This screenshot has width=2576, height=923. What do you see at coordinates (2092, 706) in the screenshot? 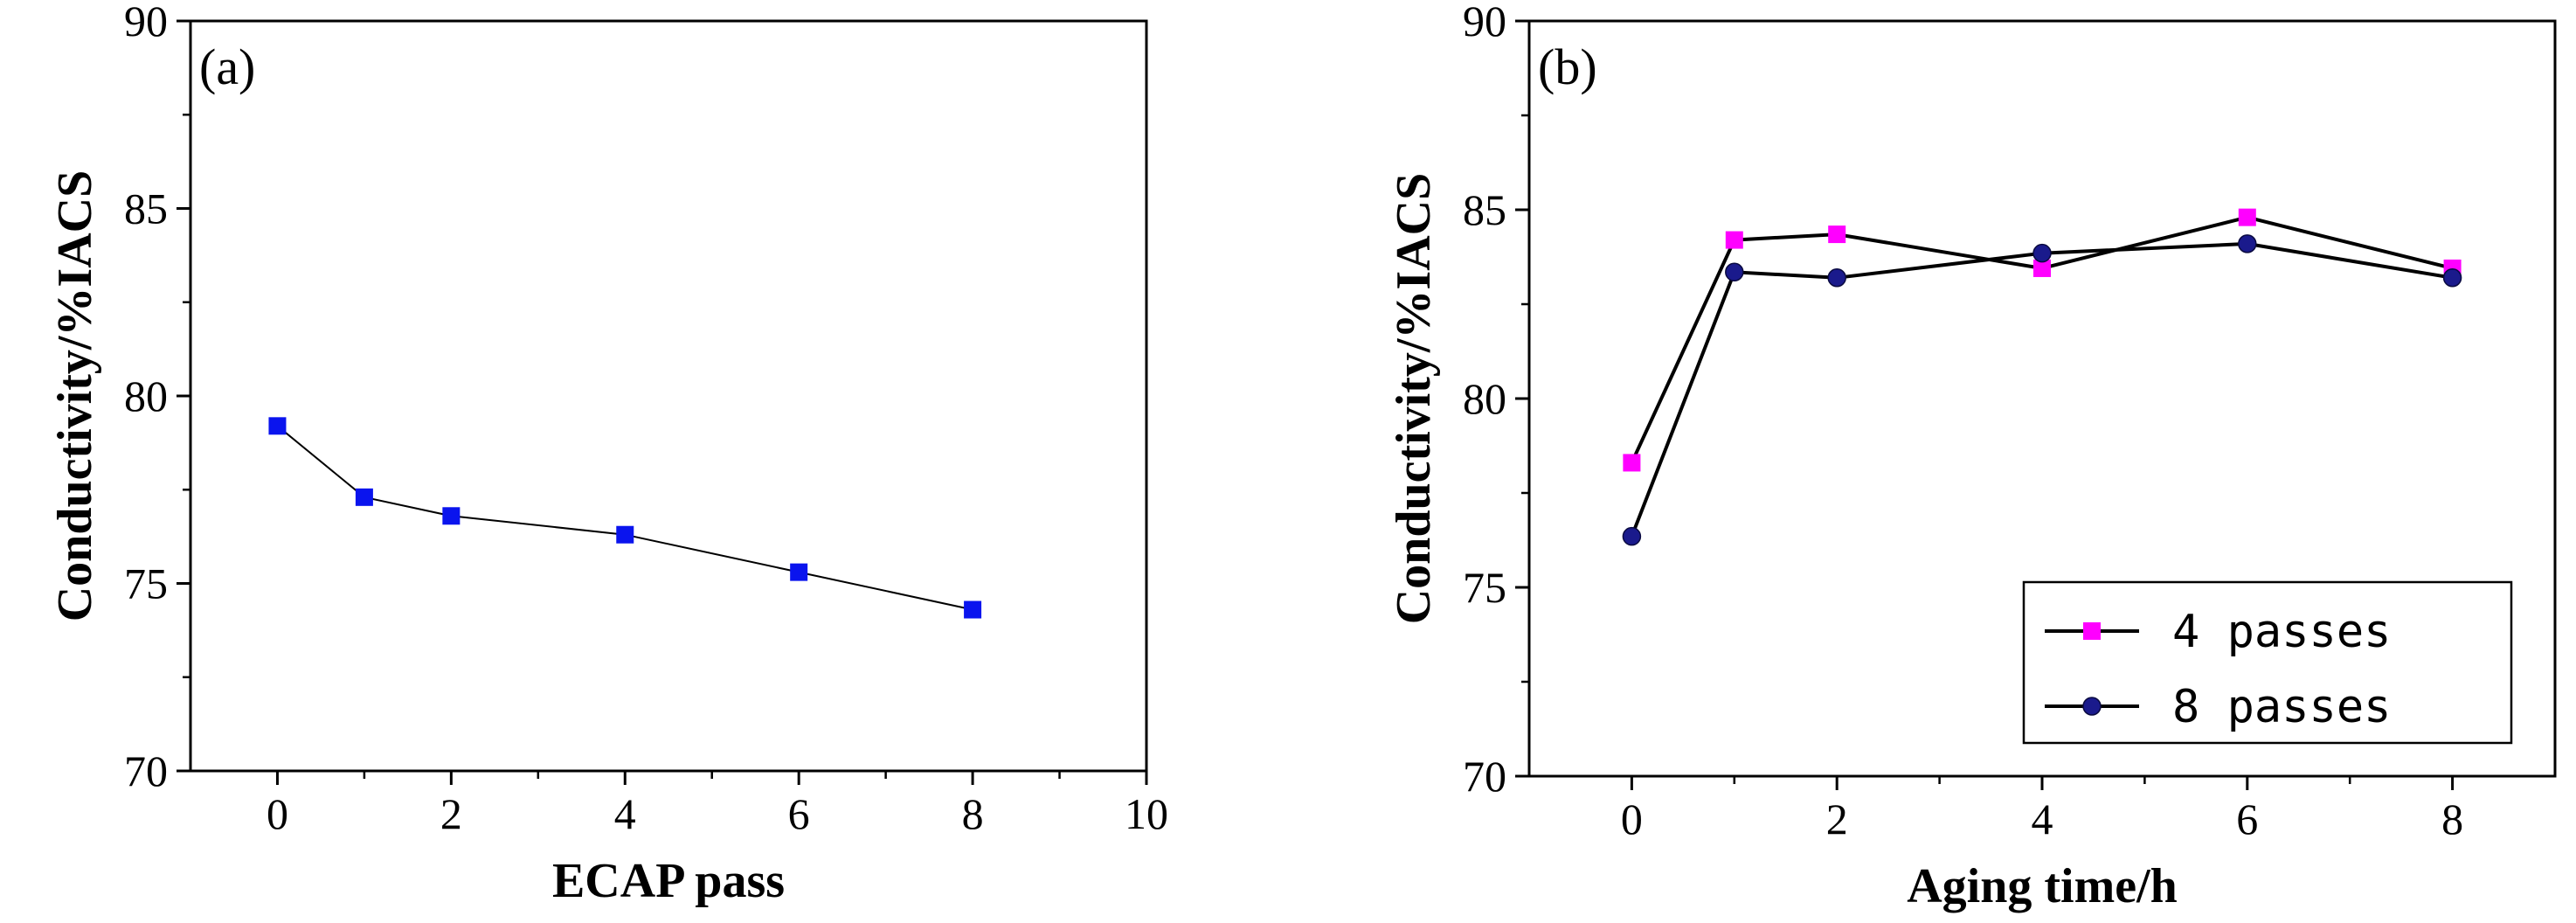
I see `legend-marker-8-passes` at bounding box center [2092, 706].